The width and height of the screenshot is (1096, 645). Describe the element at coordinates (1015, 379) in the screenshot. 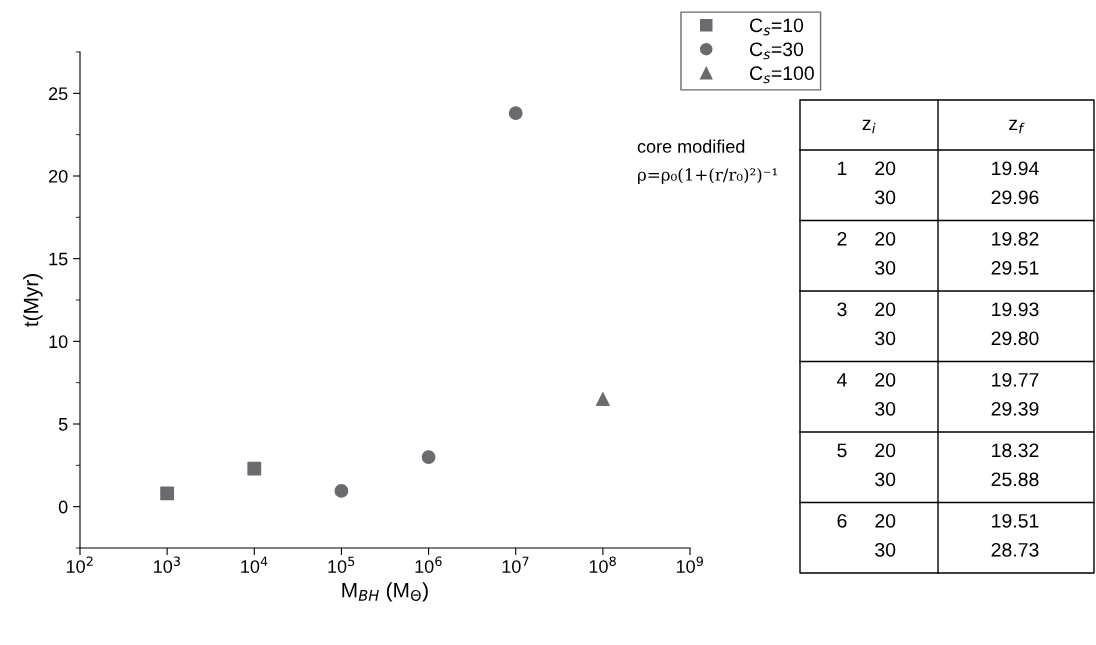

I see `text: 19.77` at that location.